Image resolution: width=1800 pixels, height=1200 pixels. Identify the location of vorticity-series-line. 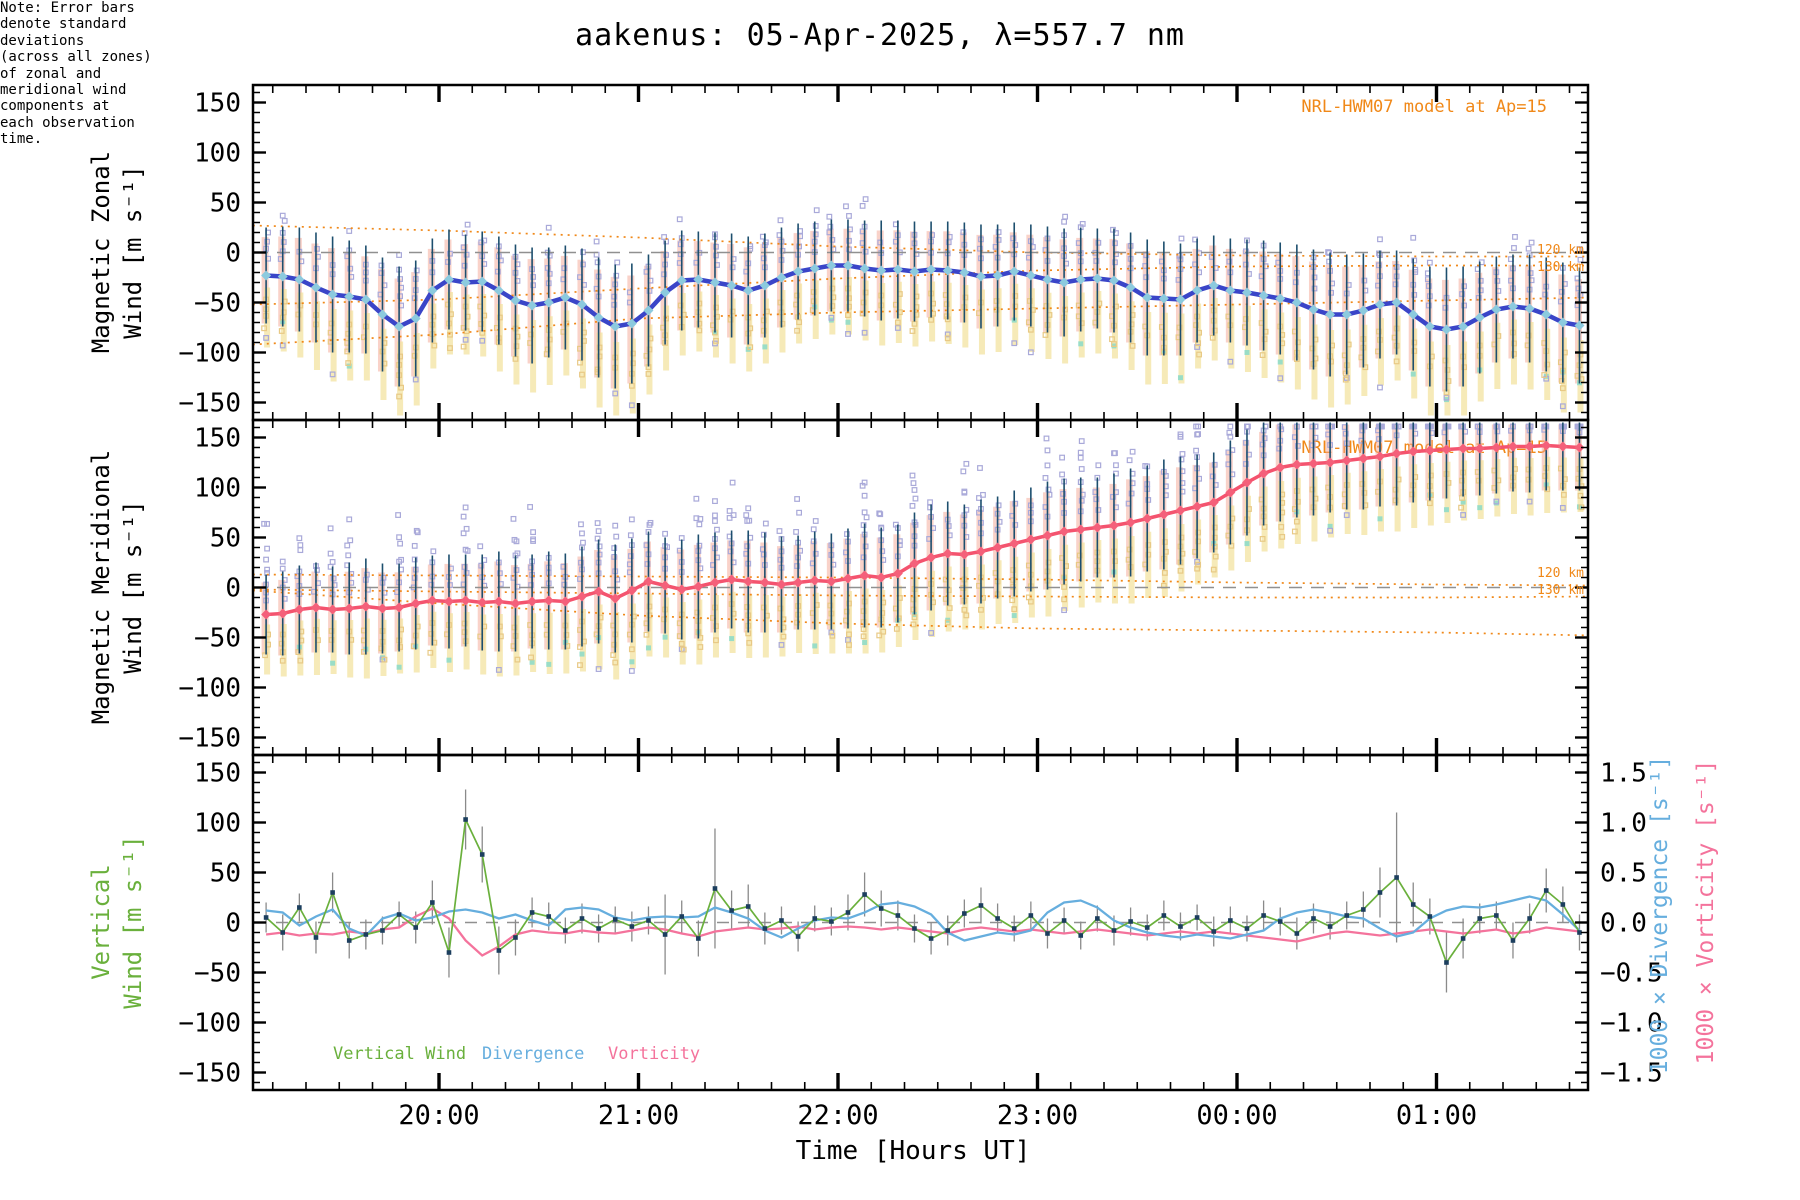
(922, 932).